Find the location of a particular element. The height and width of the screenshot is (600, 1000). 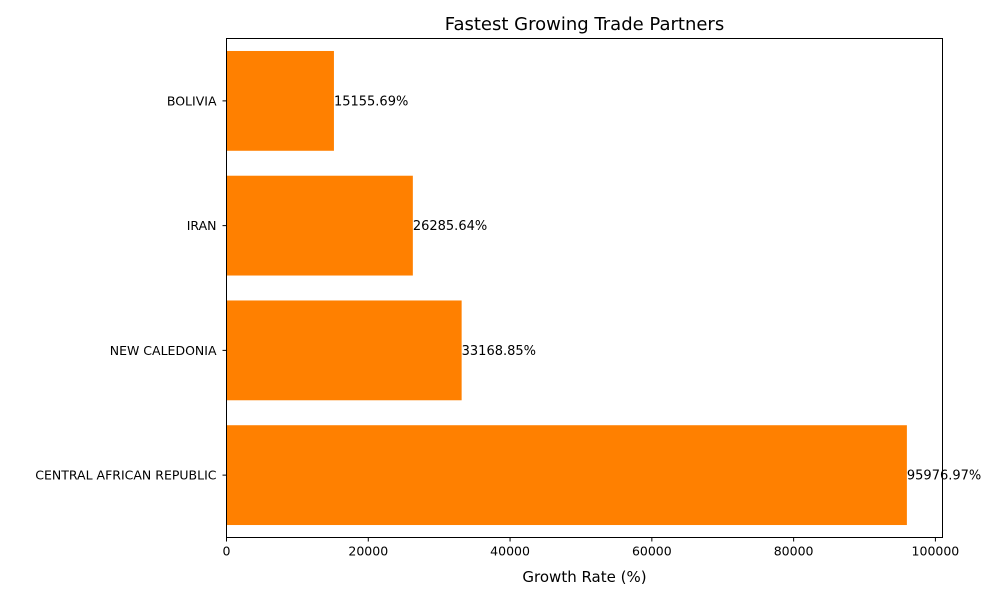

x-tick-label: 60000 is located at coordinates (652, 551).